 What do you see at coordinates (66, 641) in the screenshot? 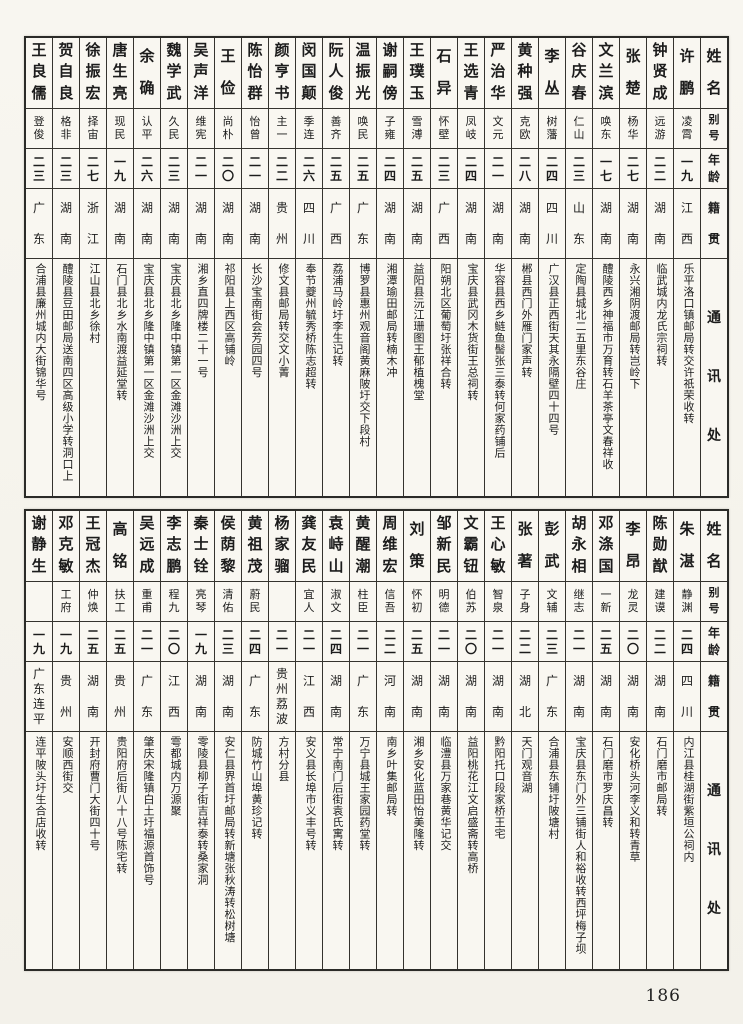
I see `entry-age: 一九` at bounding box center [66, 641].